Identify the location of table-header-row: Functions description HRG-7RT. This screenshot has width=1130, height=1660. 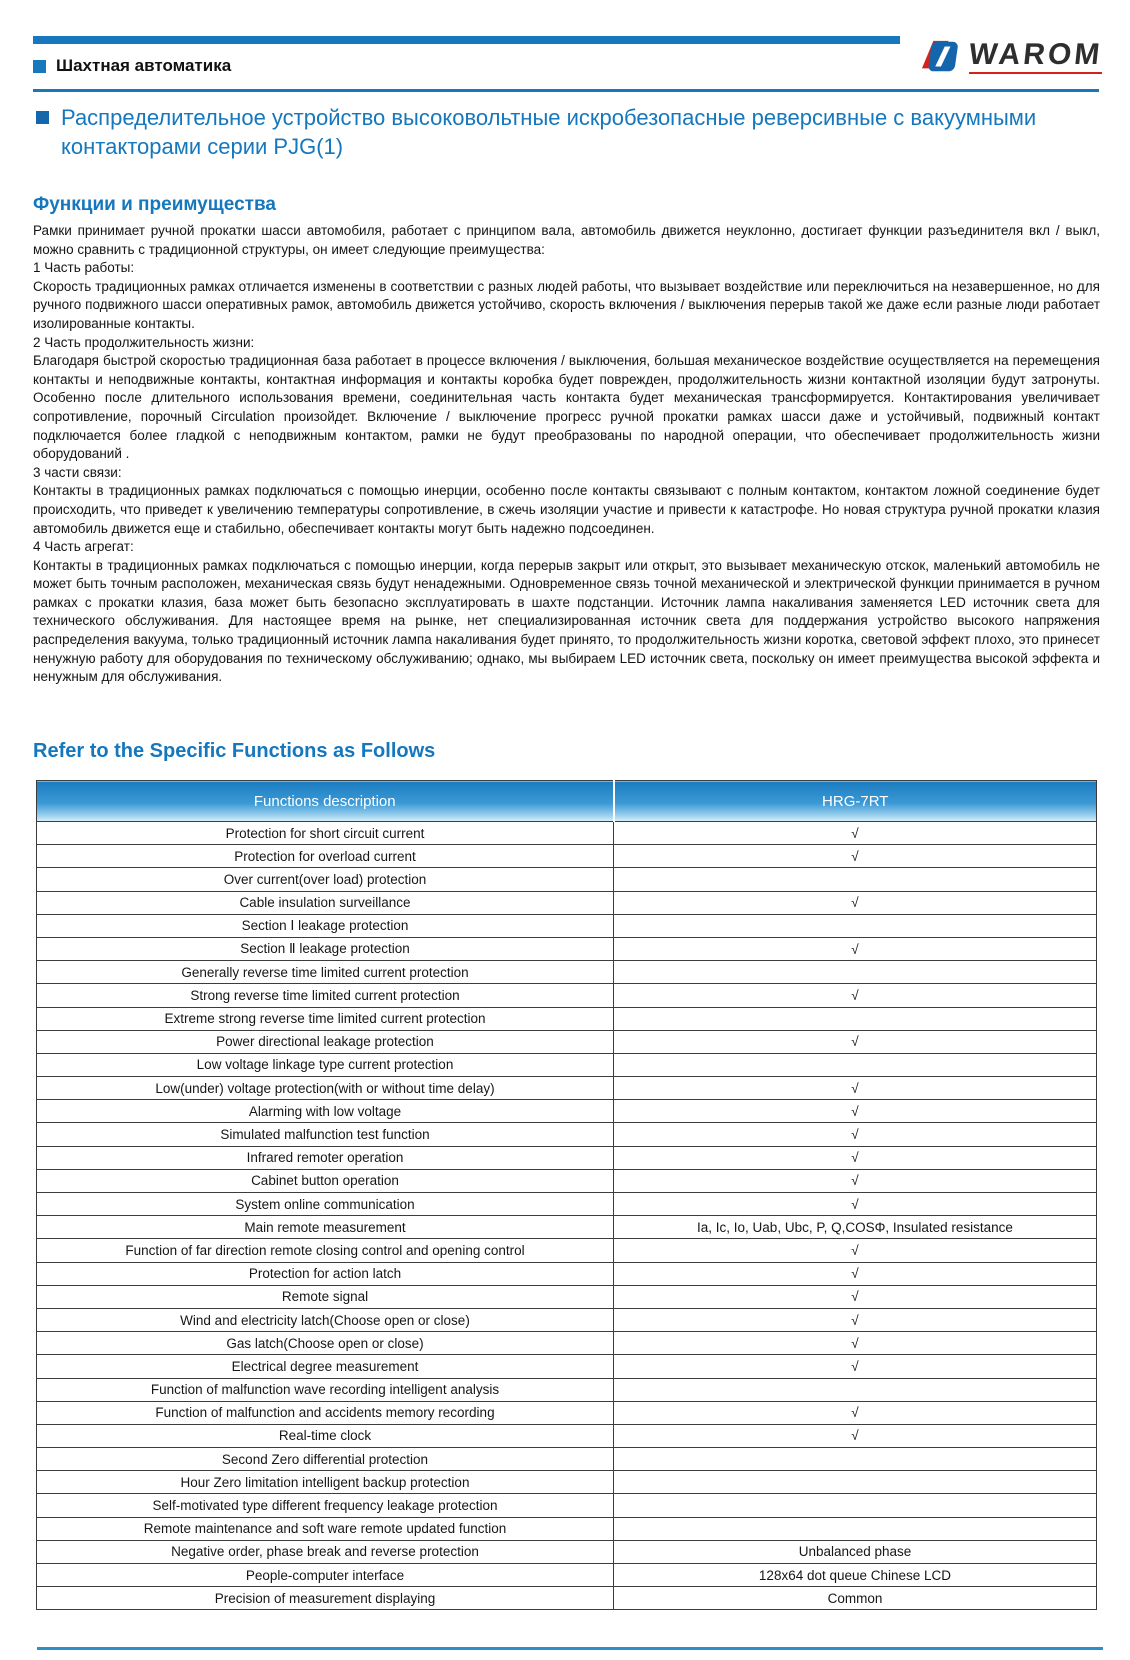
(566, 801).